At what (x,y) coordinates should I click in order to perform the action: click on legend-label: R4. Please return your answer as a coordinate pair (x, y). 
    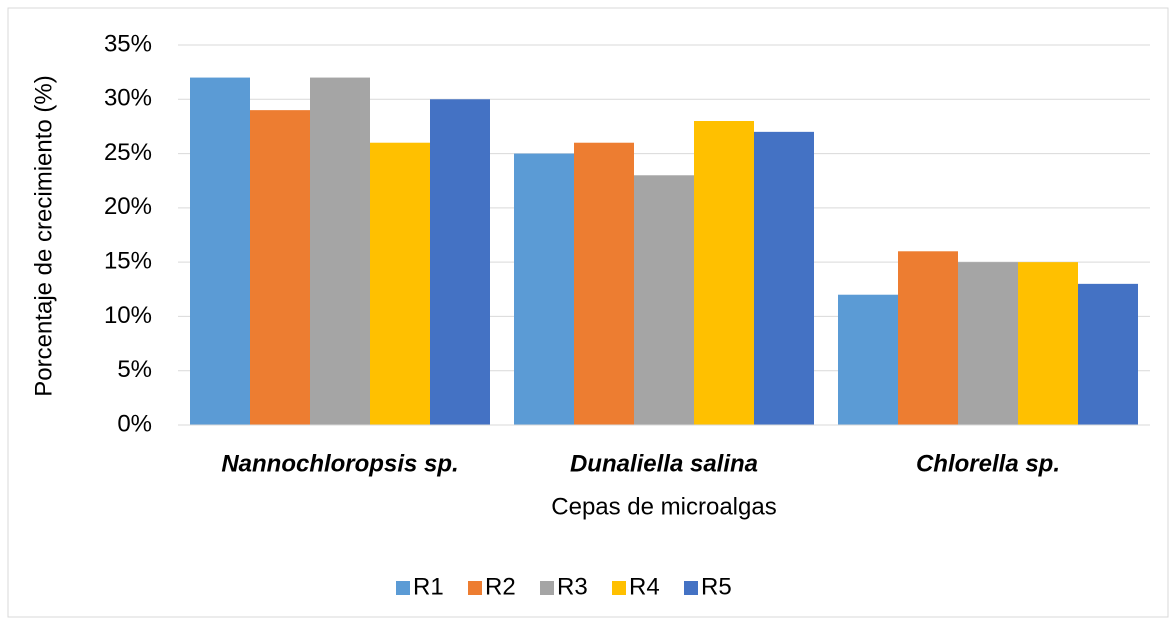
    Looking at the image, I should click on (644, 586).